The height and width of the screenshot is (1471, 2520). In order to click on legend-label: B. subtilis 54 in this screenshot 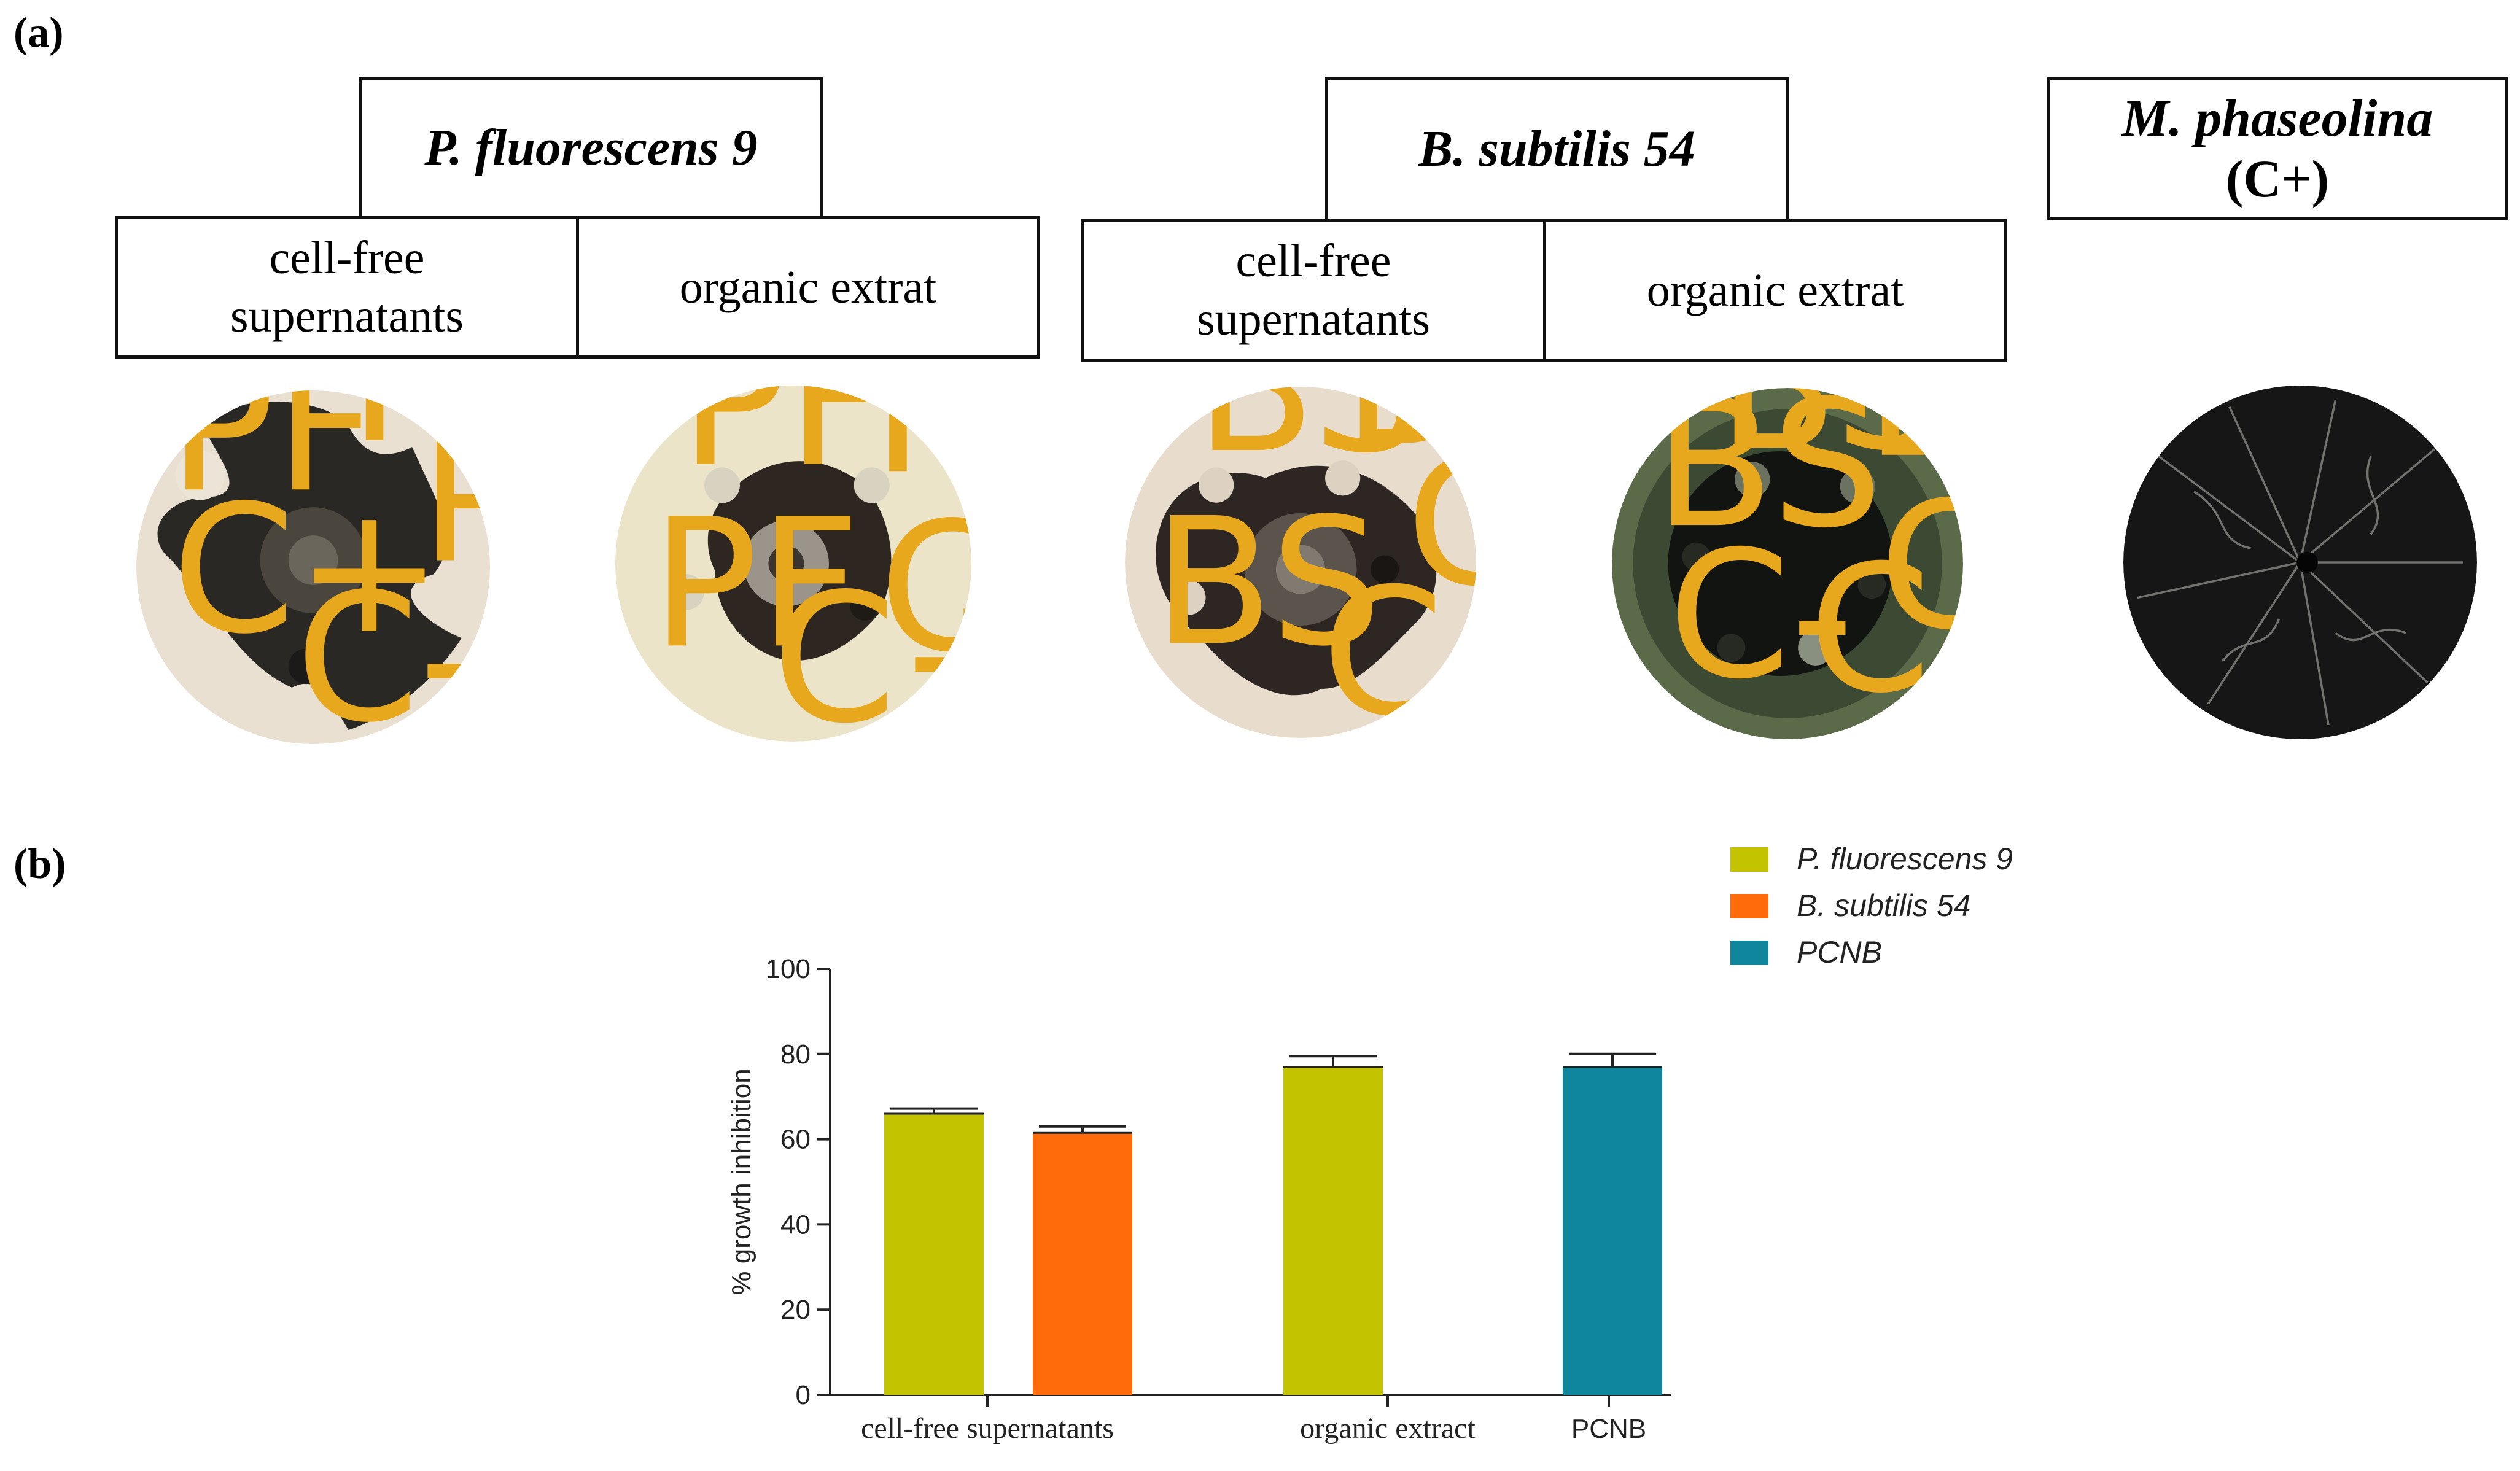, I will do `click(1883, 905)`.